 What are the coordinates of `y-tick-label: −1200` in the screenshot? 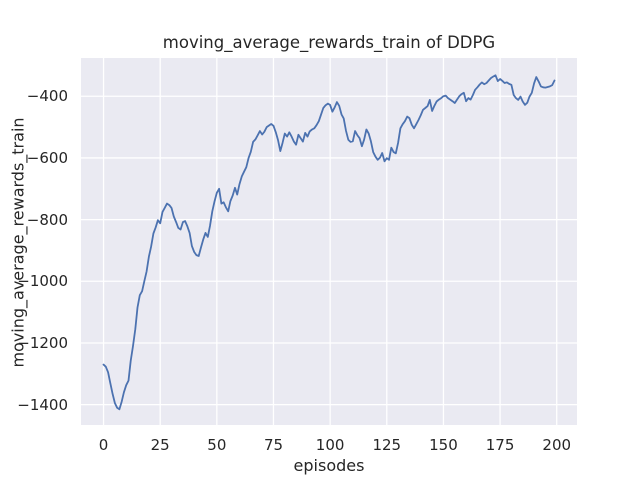 It's located at (42, 342).